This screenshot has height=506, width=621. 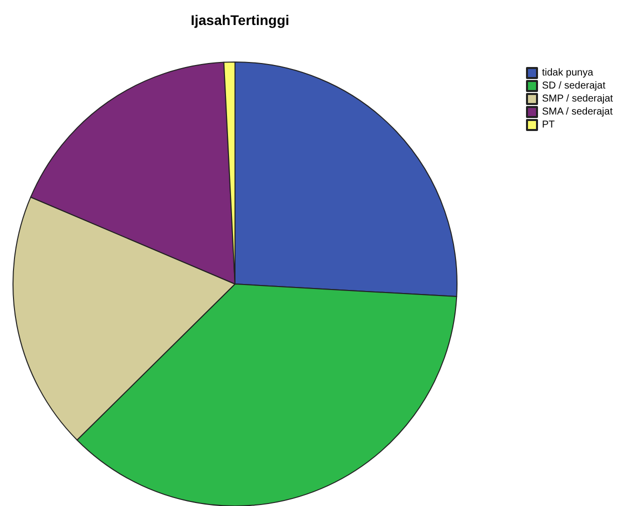 I want to click on legend-label: tidak punya, so click(x=568, y=73).